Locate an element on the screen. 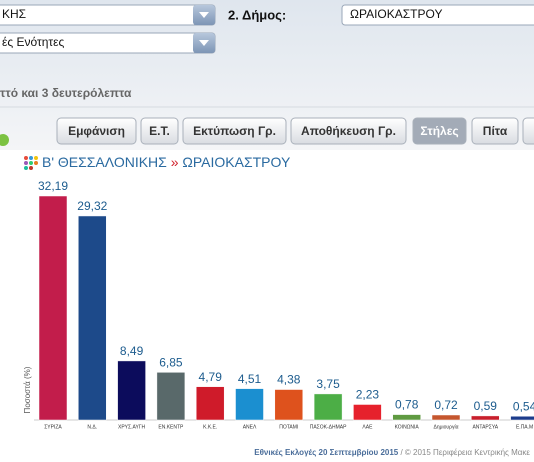 The image size is (534, 462). button: Εμφάνιση is located at coordinates (96, 131).